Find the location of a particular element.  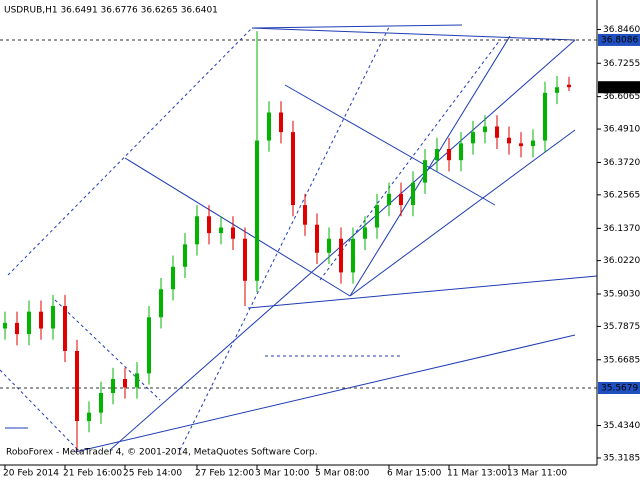

y-tick-label: 36.1370 is located at coordinates (621, 229).